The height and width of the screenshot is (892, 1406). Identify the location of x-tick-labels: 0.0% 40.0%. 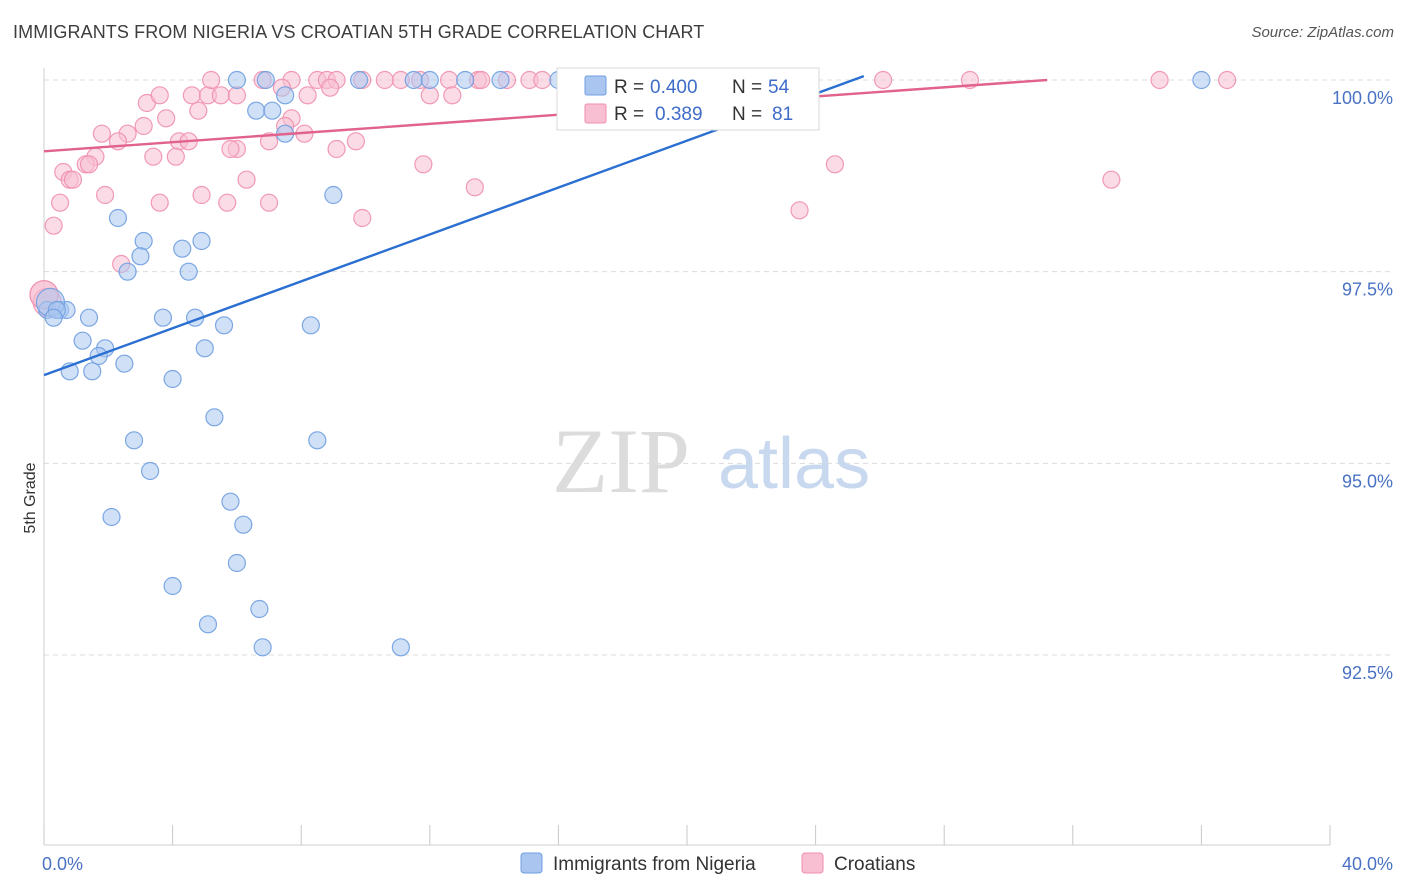
(717, 864).